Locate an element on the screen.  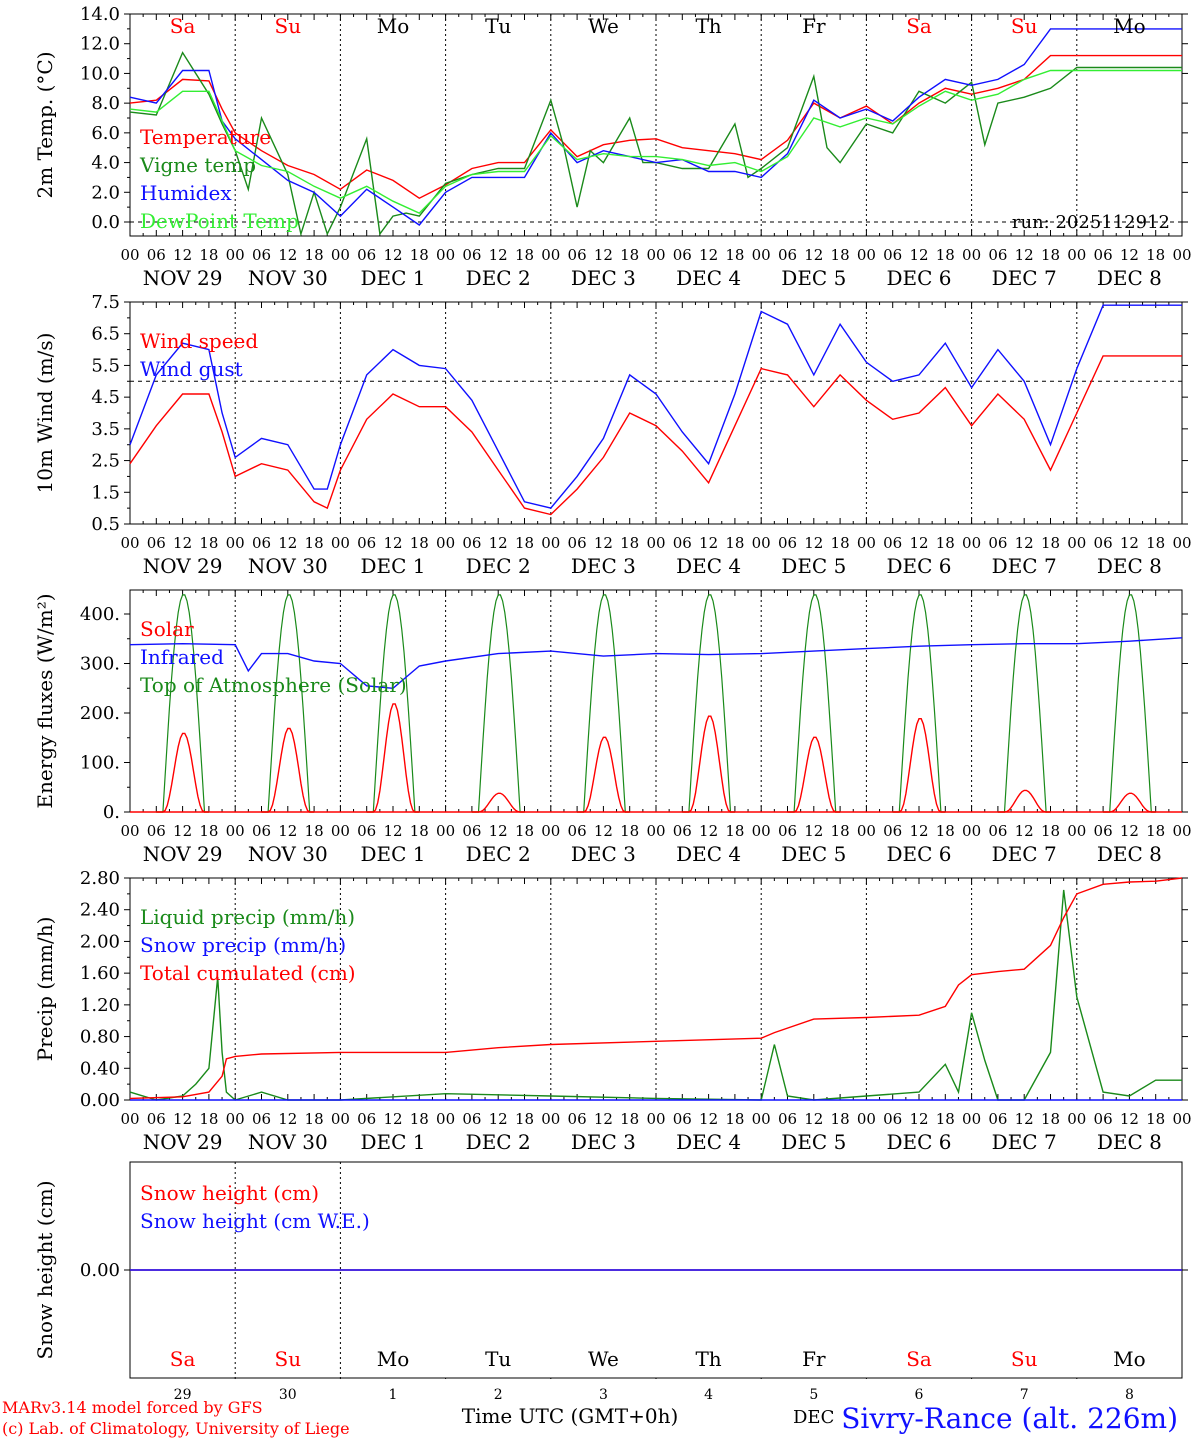
legend-entry: Humidex is located at coordinates (186, 193).